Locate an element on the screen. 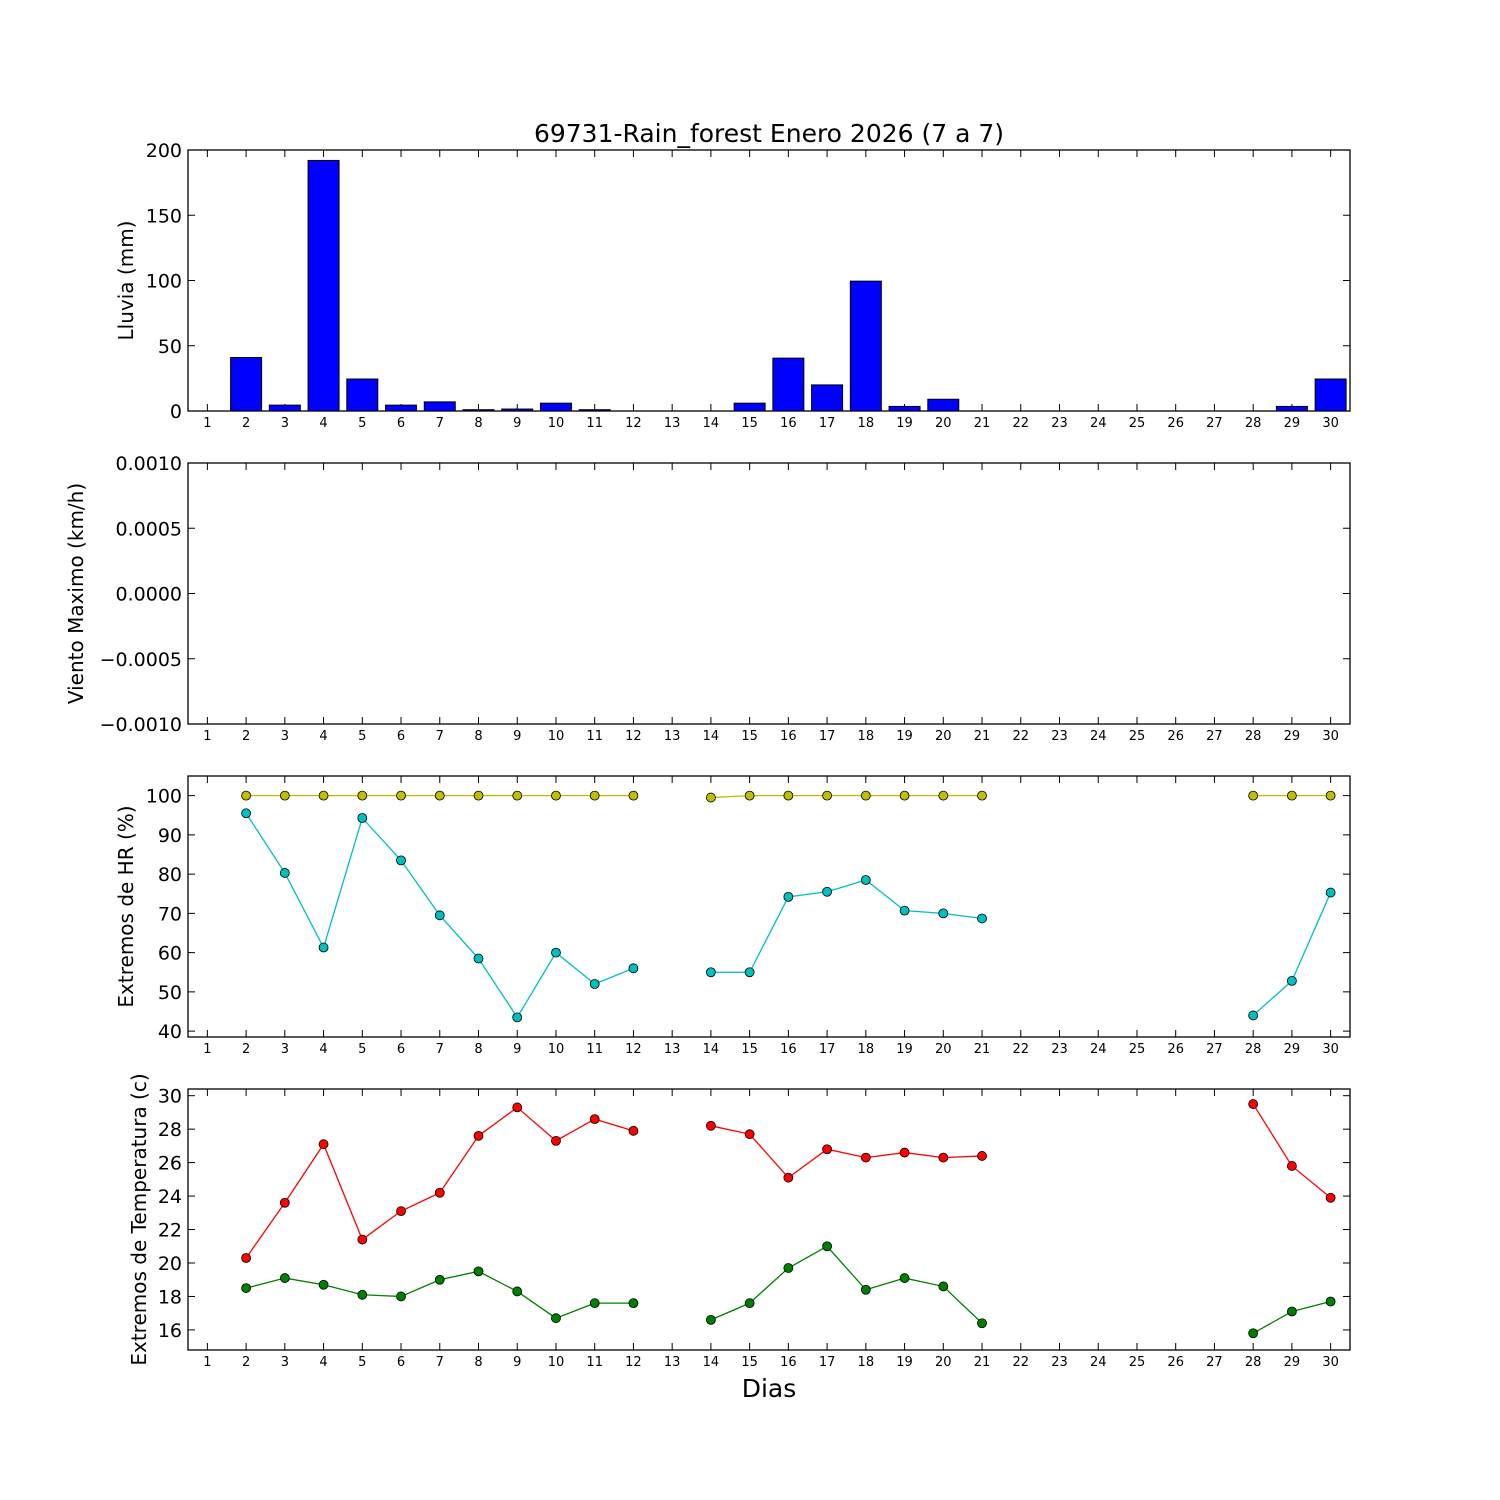 Image resolution: width=1500 pixels, height=1500 pixels. x-tick-label: 27 is located at coordinates (1214, 1049).